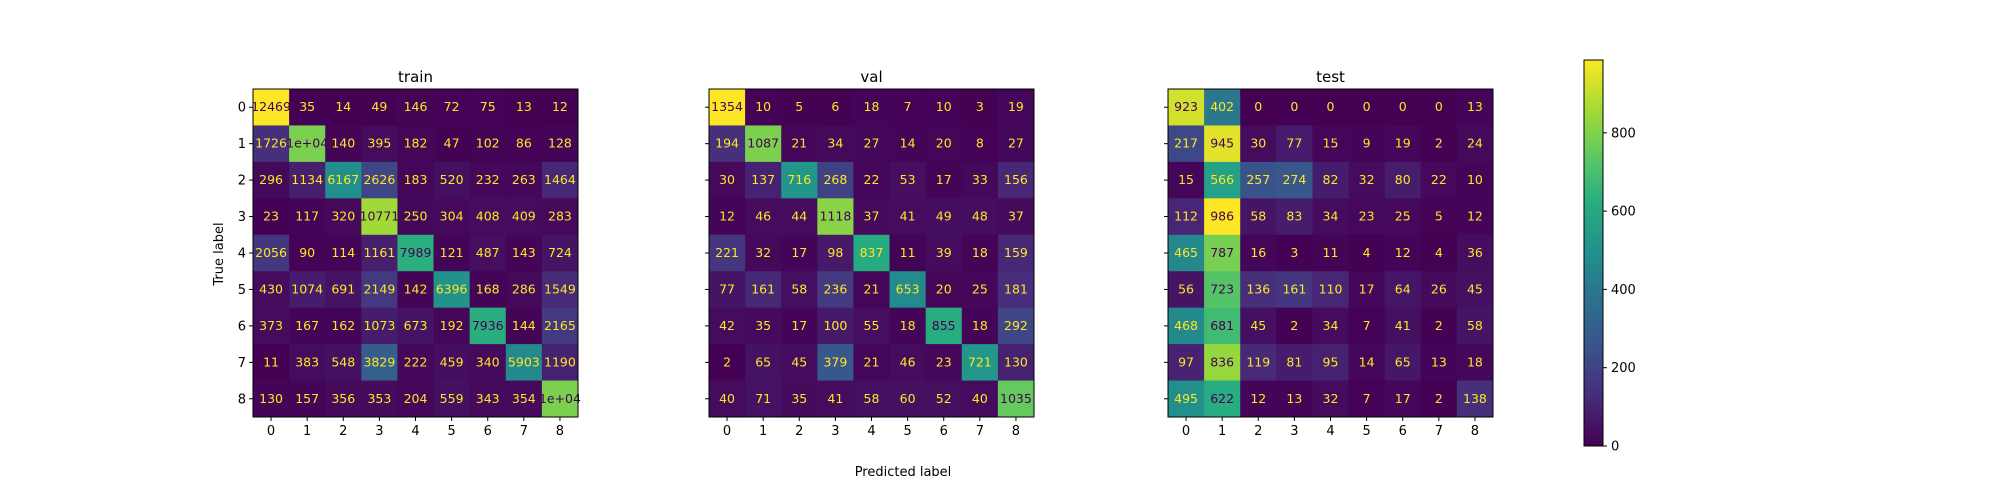 Image resolution: width=2000 pixels, height=500 pixels. Describe the element at coordinates (242, 363) in the screenshot. I see `y-tick-label: 7` at that location.